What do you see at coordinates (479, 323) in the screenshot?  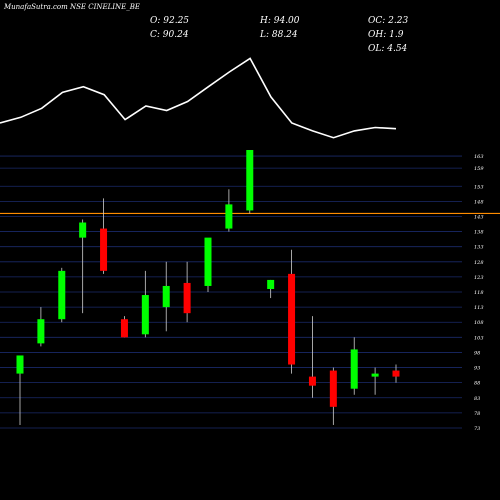 I see `y-tick-label: 108` at bounding box center [479, 323].